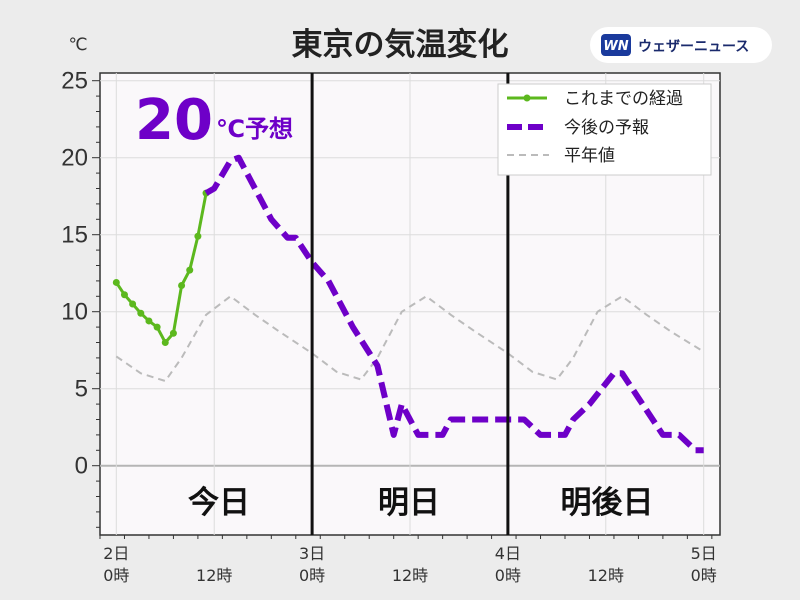  What do you see at coordinates (74, 235) in the screenshot?
I see `ytick-label: 15` at bounding box center [74, 235].